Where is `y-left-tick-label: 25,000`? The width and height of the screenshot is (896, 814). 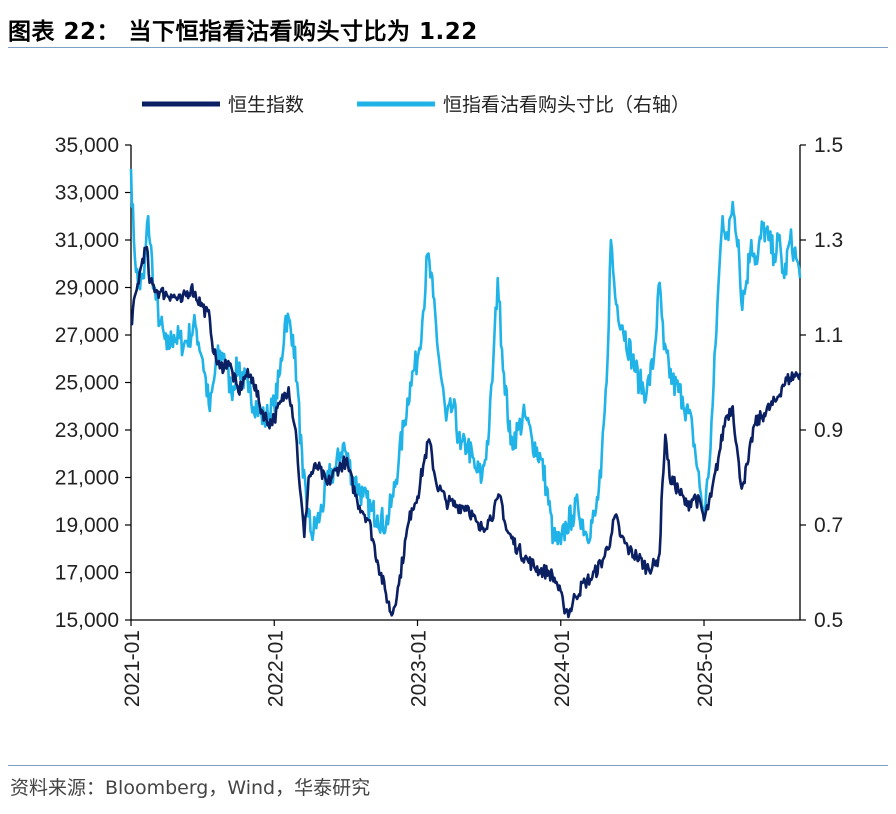
y-left-tick-label: 25,000 is located at coordinates (87, 383).